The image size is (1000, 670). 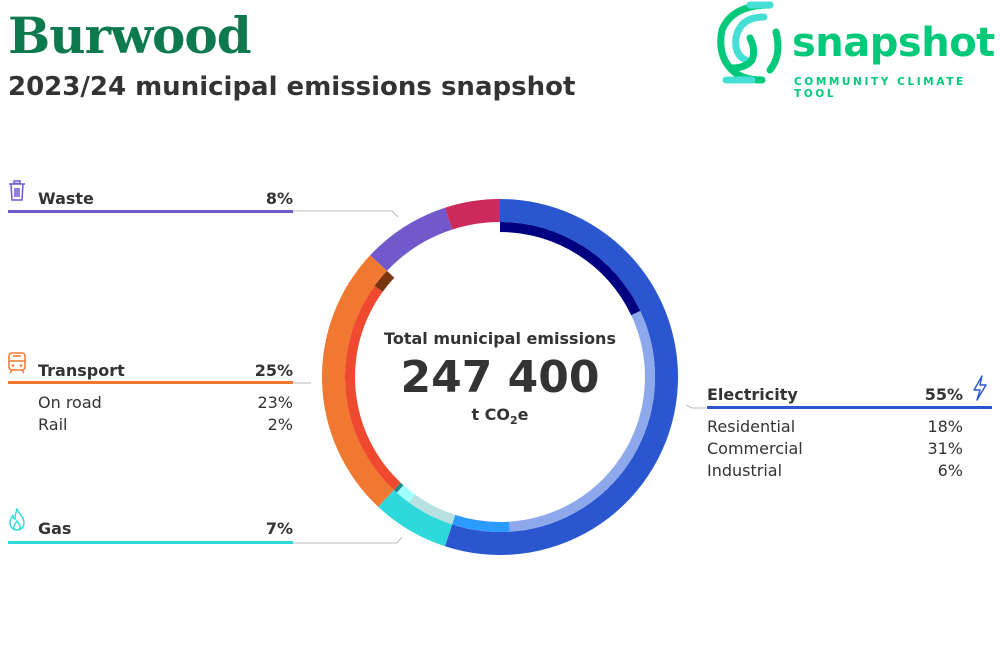 I want to click on inner-segment-industrial, so click(x=481, y=523).